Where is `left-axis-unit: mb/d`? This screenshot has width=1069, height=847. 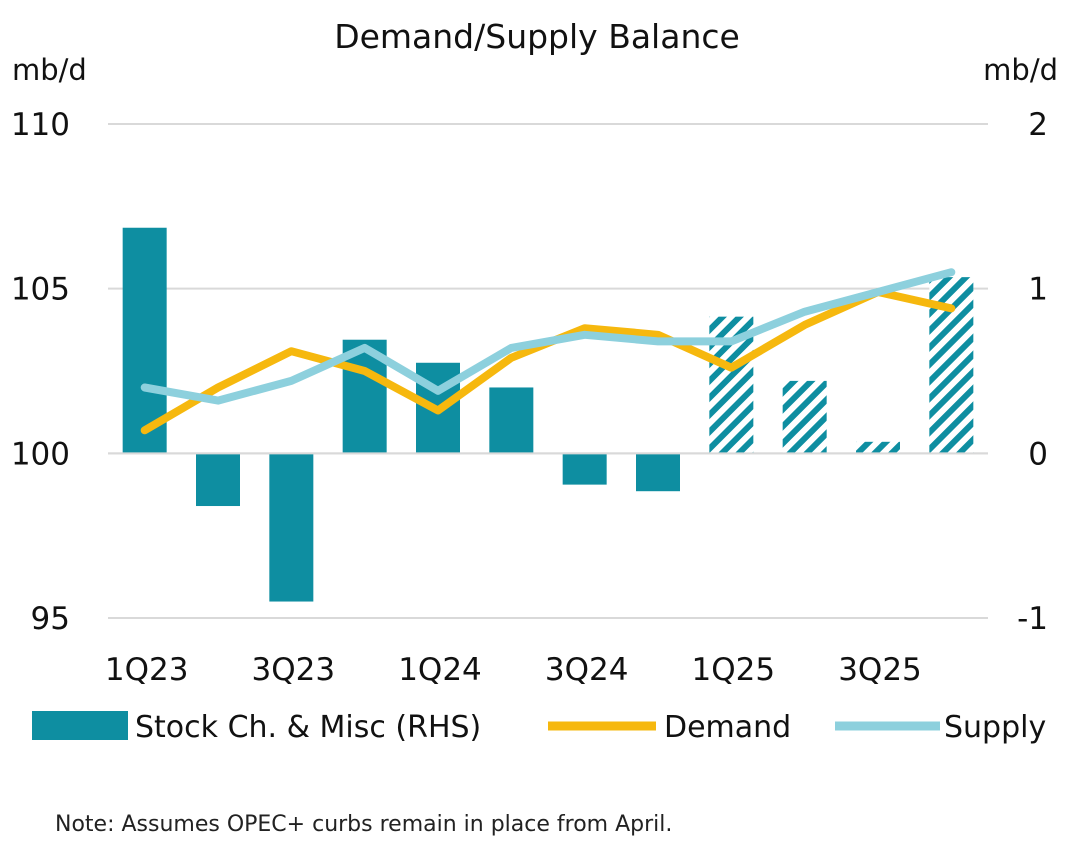 left-axis-unit: mb/d is located at coordinates (49, 70).